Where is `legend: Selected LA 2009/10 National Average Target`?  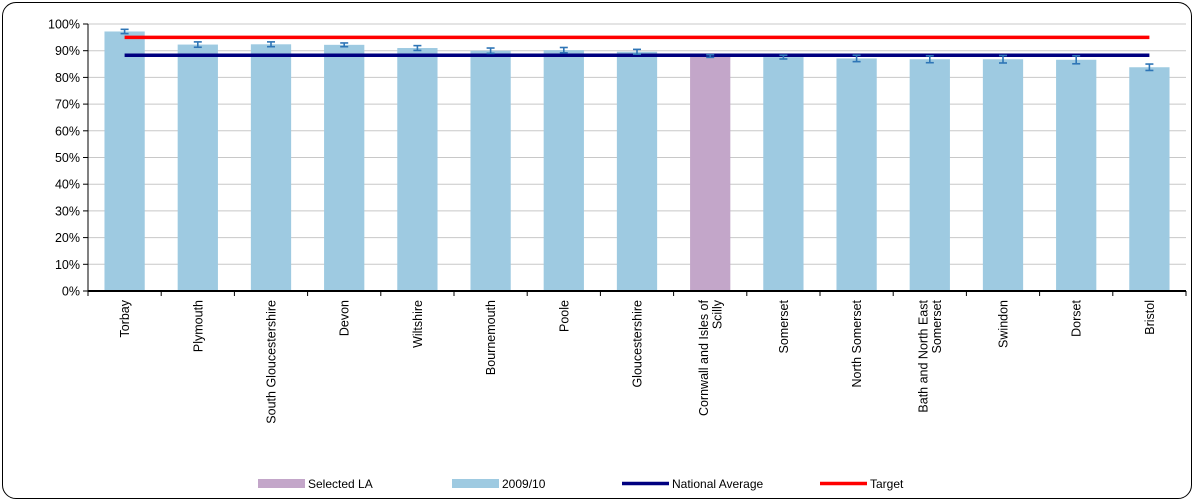
legend: Selected LA 2009/10 National Average Target is located at coordinates (581, 484).